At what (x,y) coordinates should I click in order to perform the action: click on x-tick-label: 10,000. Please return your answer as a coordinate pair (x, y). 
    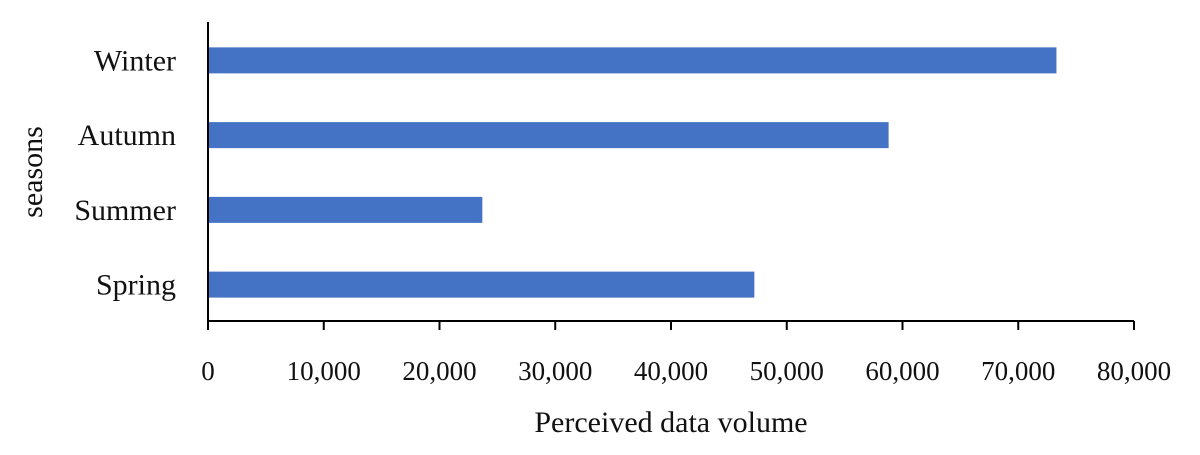
    Looking at the image, I should click on (324, 371).